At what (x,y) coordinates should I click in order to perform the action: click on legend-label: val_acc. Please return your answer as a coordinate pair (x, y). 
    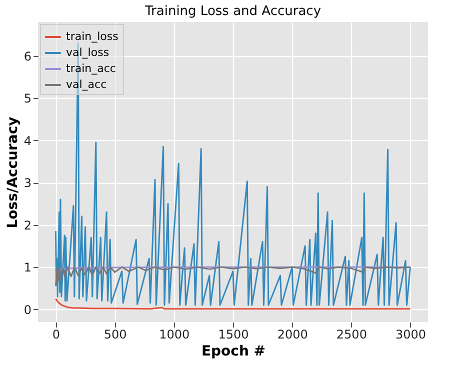
    Looking at the image, I should click on (86, 84).